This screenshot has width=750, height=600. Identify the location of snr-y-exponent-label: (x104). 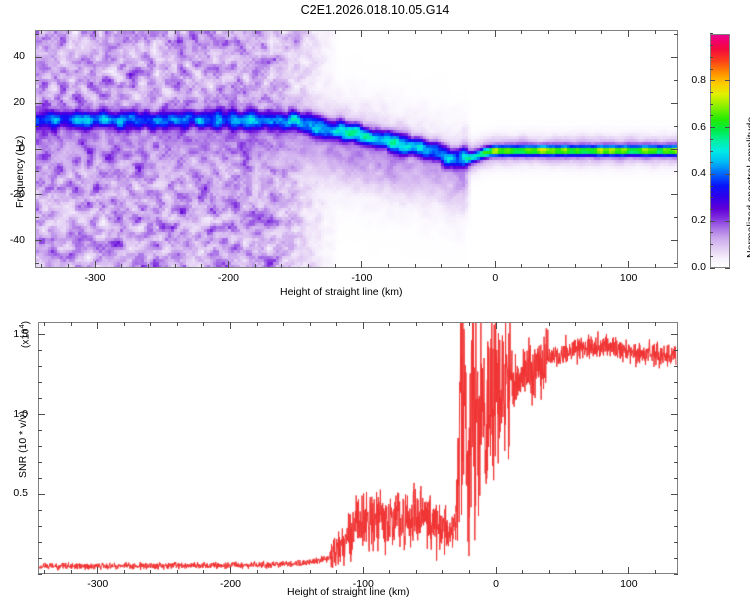
(24, 334).